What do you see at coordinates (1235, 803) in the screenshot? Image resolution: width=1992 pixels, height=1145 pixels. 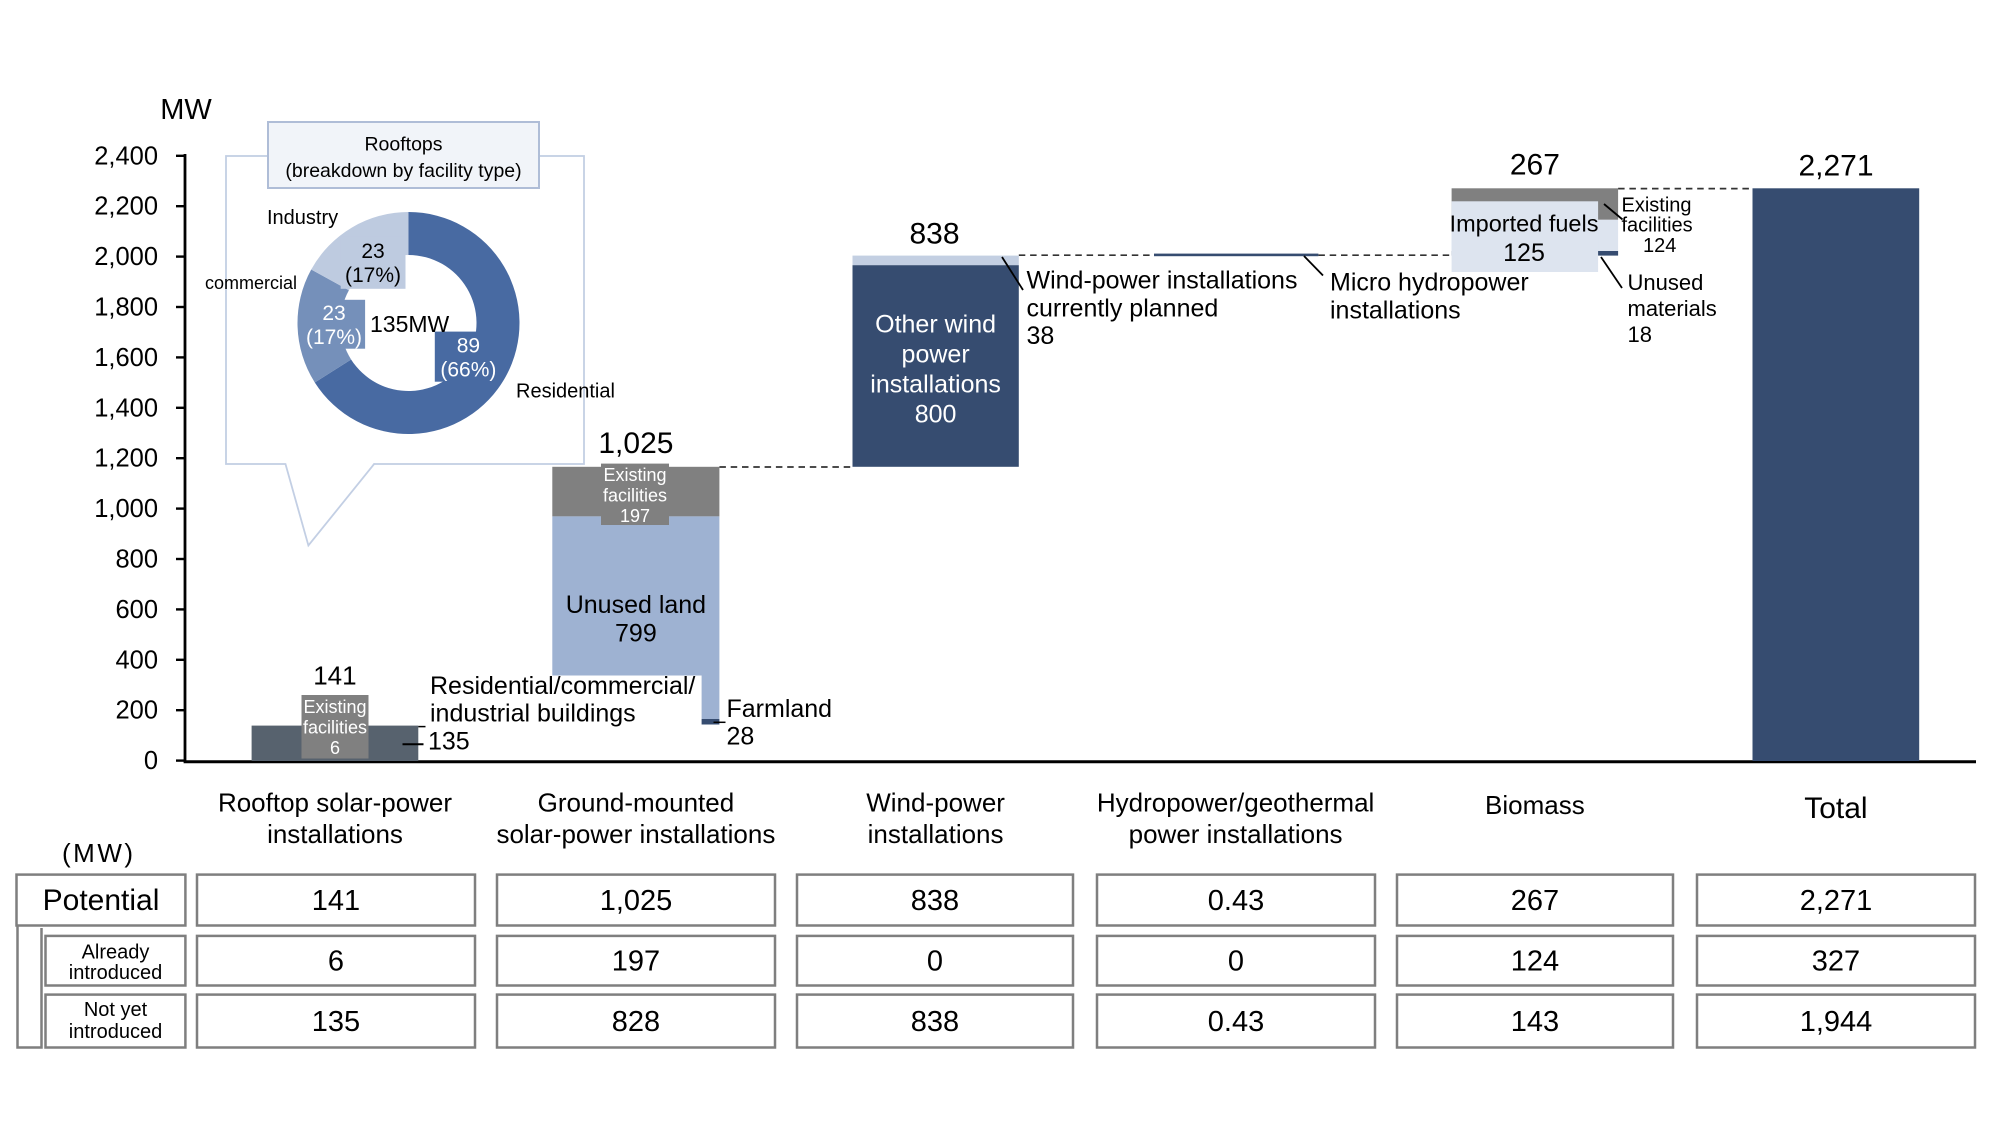 I see `svg-text: Hydropower/geothermal` at bounding box center [1235, 803].